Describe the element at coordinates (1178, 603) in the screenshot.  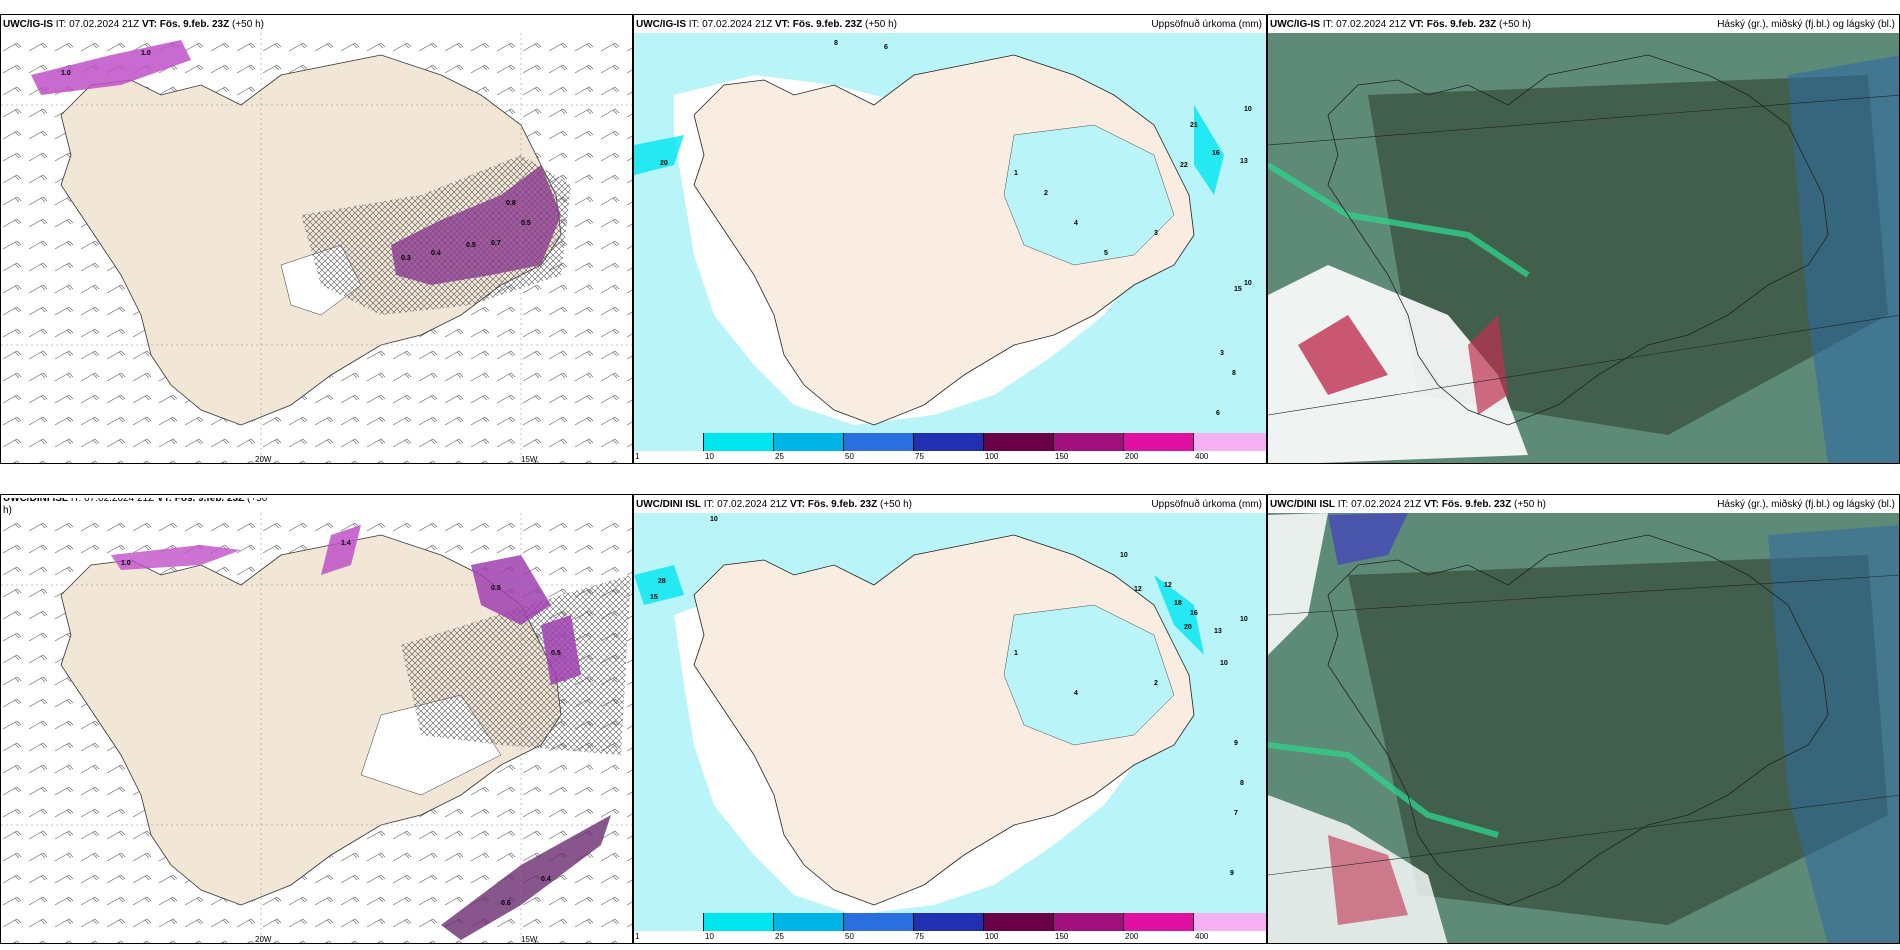
I see `svg-text: 18` at that location.